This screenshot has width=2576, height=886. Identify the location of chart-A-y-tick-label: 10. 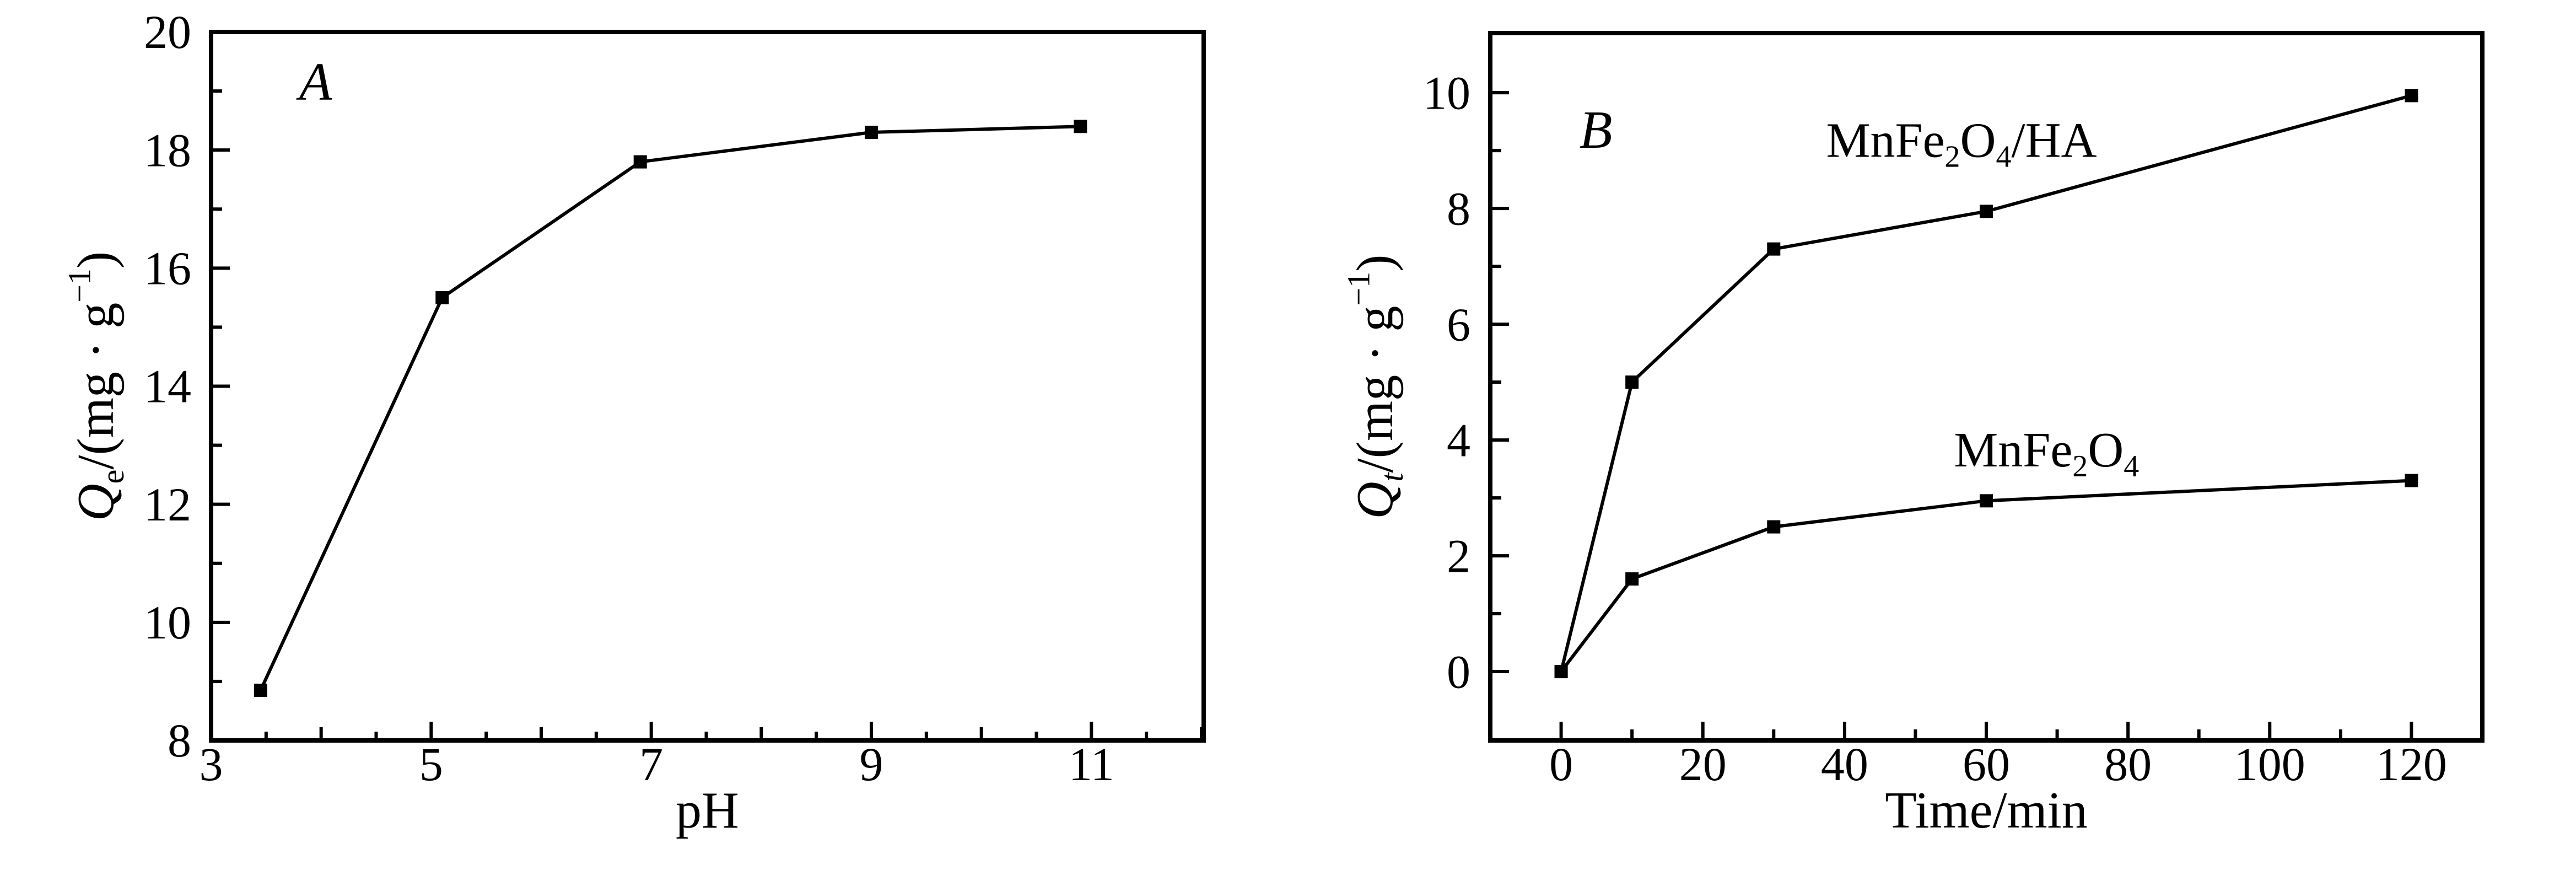
(167, 622).